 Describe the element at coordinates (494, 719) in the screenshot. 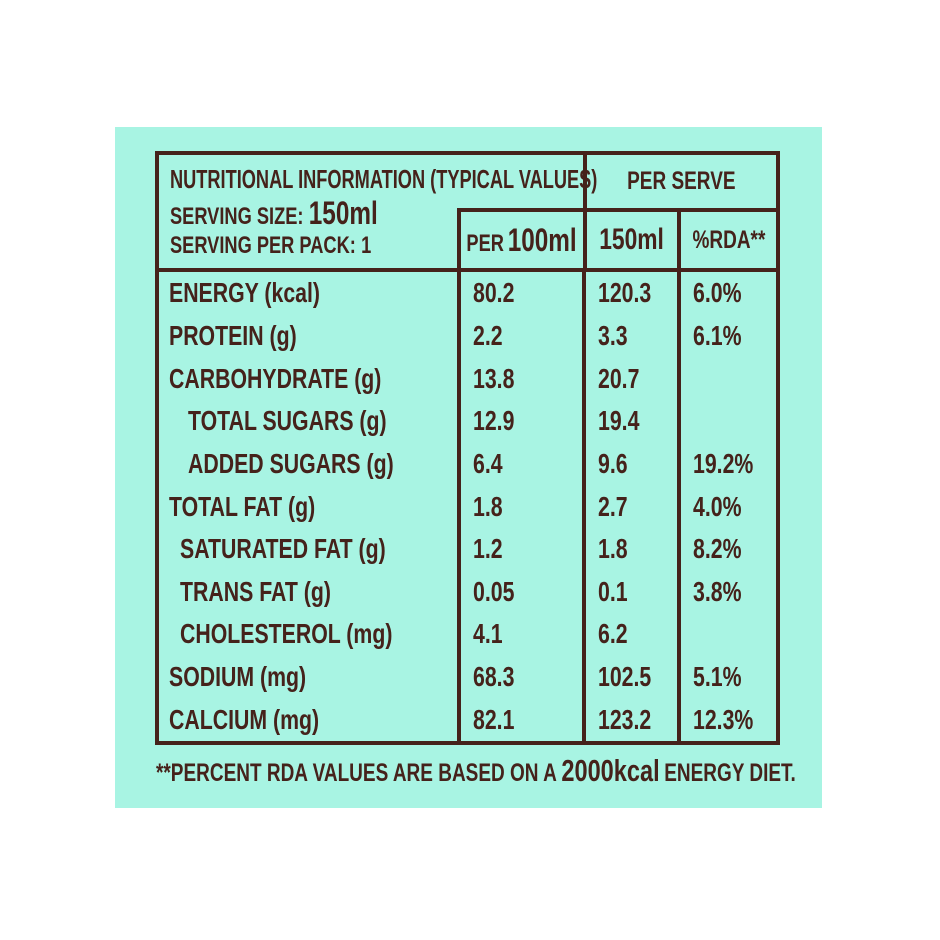

I see `row-per100-value: 82.1` at that location.